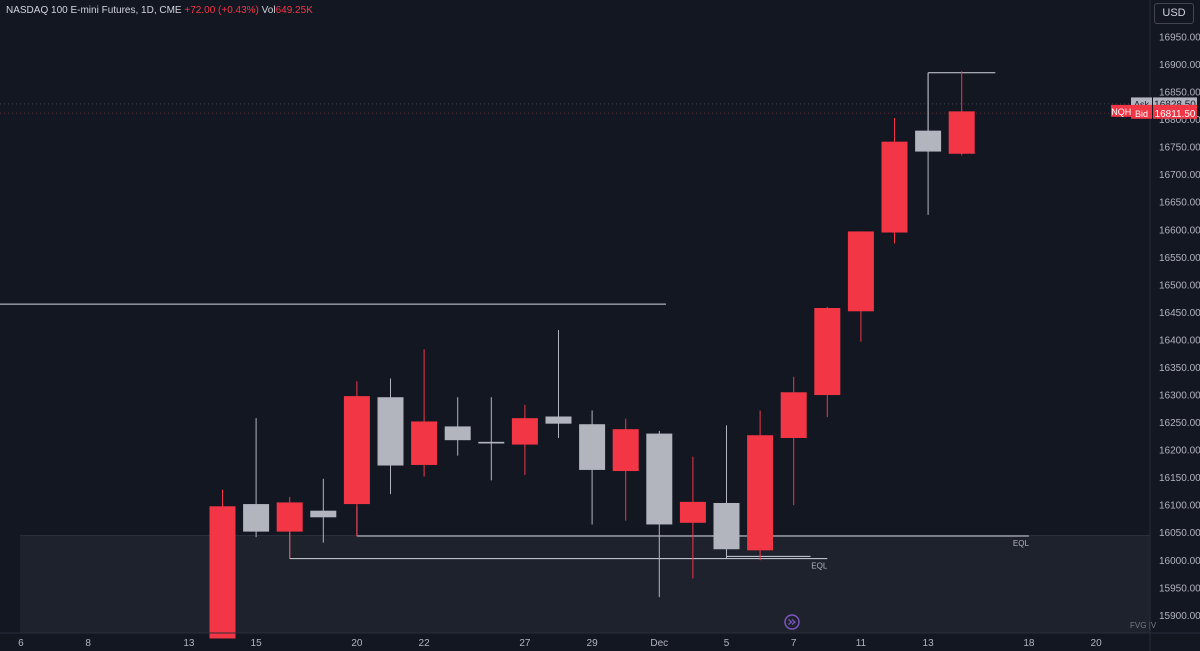 The width and height of the screenshot is (1200, 651). I want to click on fvg-zone, so click(585, 584).